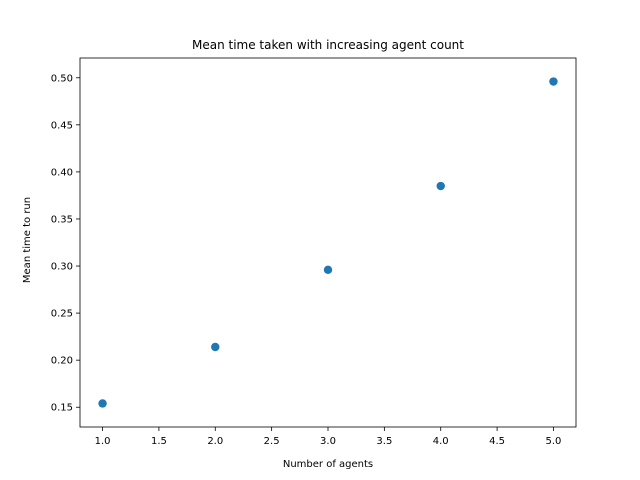 The height and width of the screenshot is (480, 640). I want to click on y-tick-label: 0.15, so click(62, 408).